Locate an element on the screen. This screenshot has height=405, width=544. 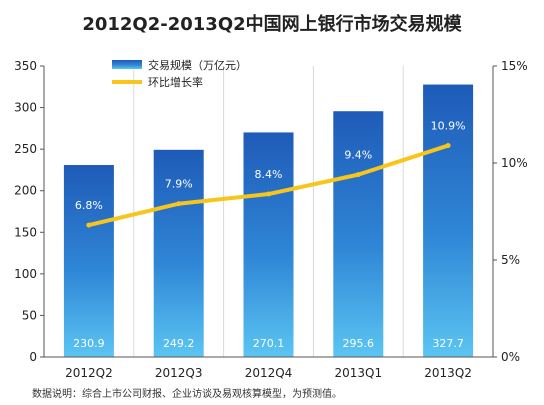
growth-rate-label: 7.9% is located at coordinates (179, 184).